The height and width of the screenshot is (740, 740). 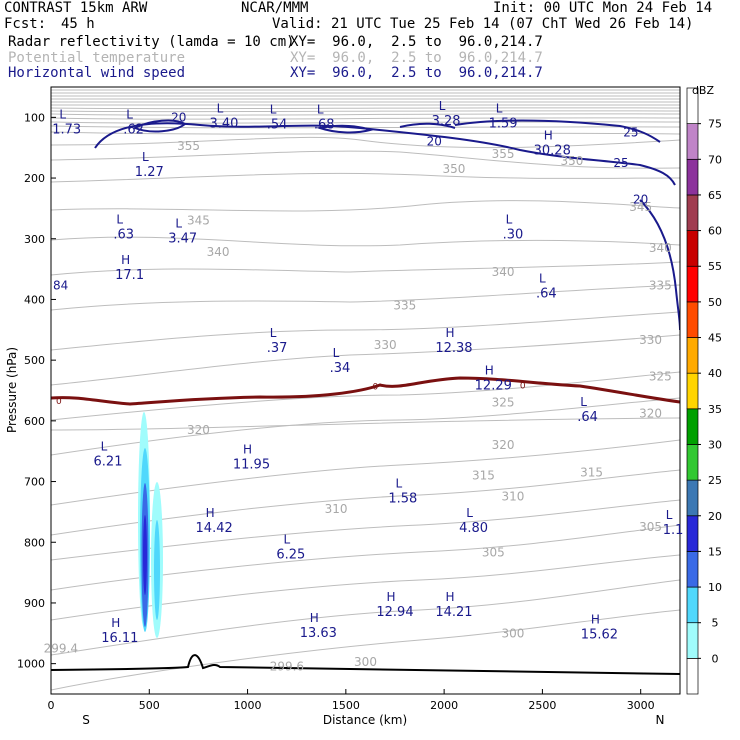 I want to click on x-tick-label: 3000, so click(x=641, y=705).